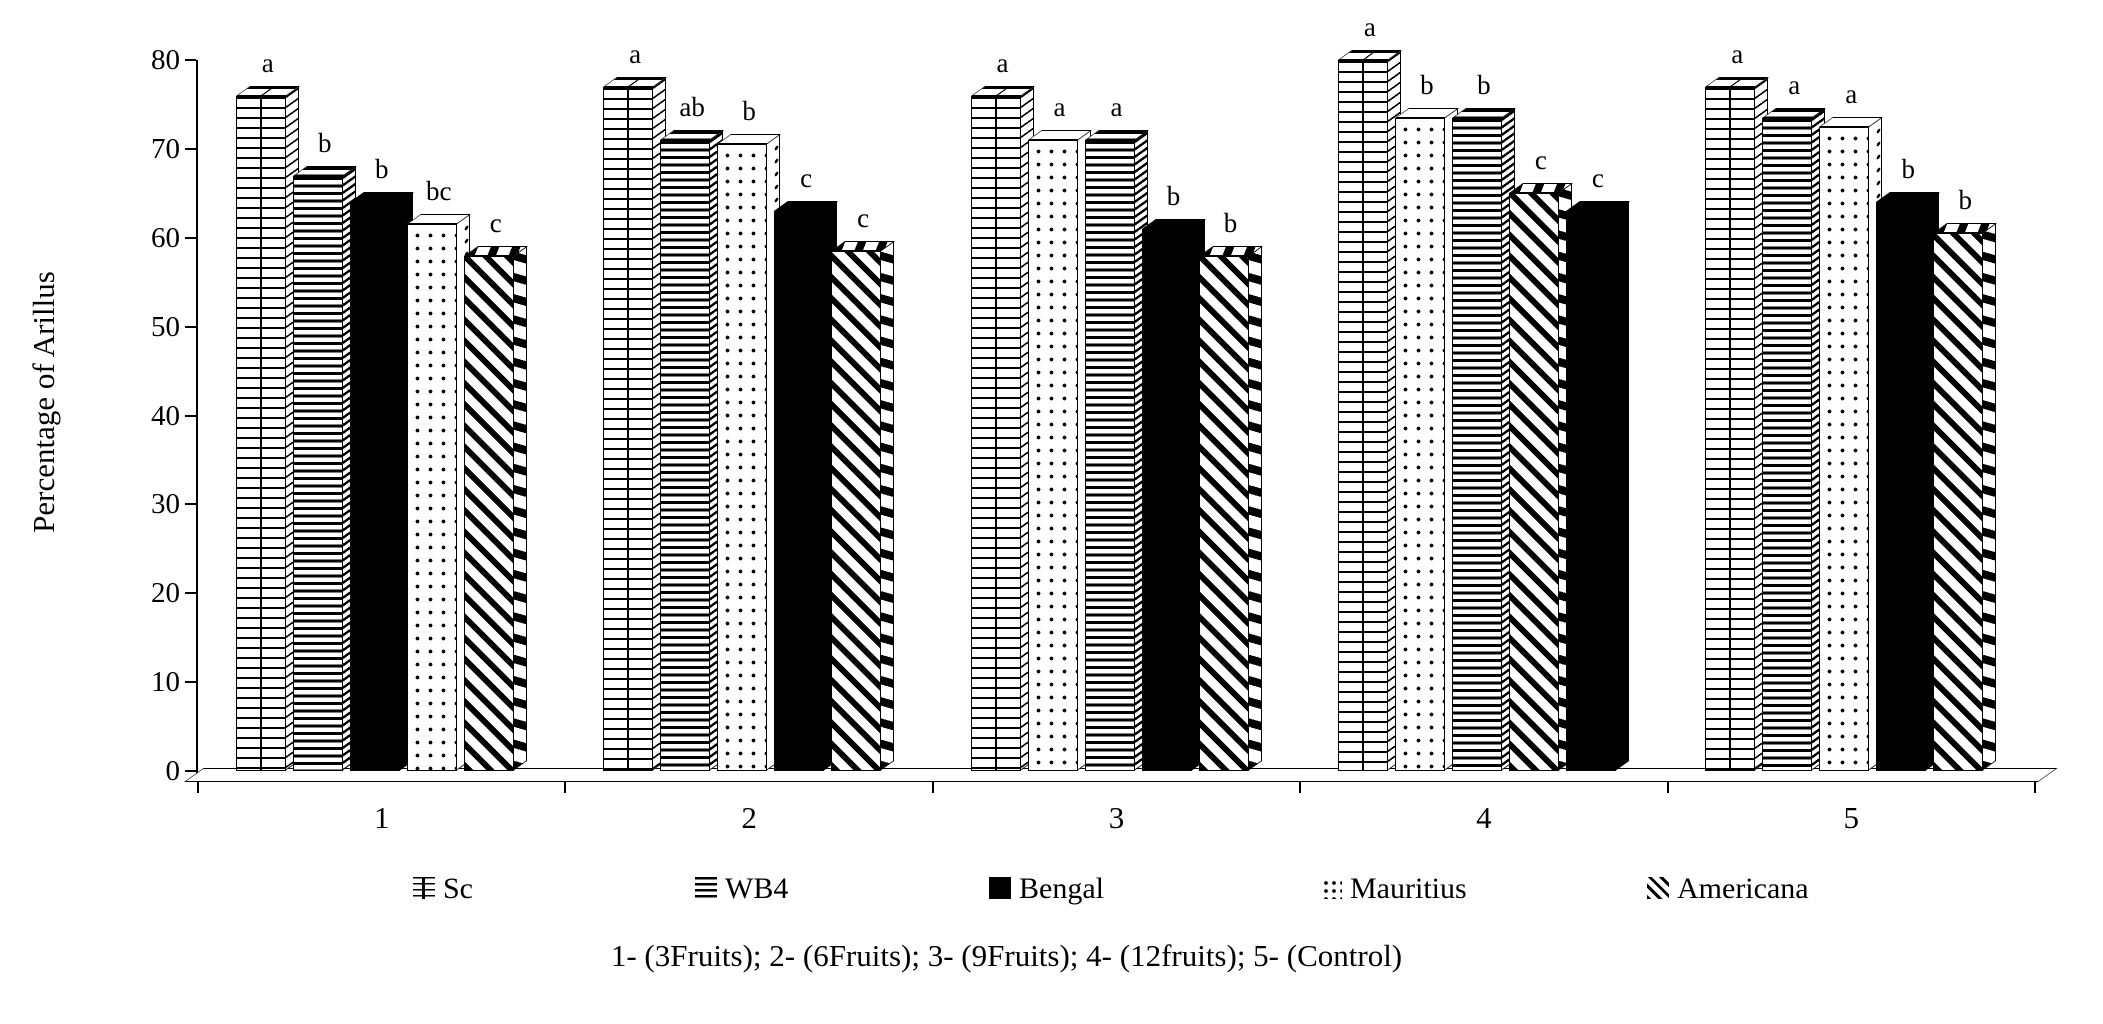 Image resolution: width=2103 pixels, height=1024 pixels. Describe the element at coordinates (165, 326) in the screenshot. I see `y-tick-label: 50` at that location.